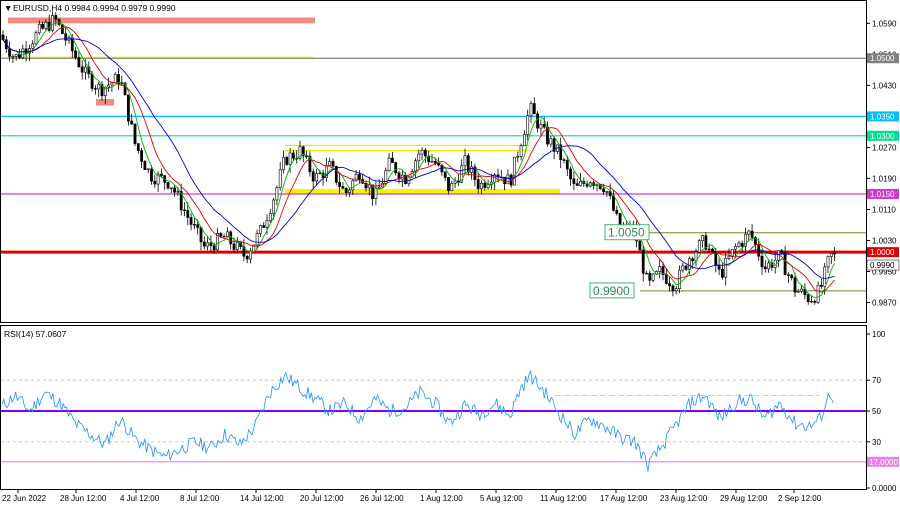 This screenshot has width=900, height=510. Describe the element at coordinates (884, 23) in the screenshot. I see `y-tick-label: 1.0590` at that location.